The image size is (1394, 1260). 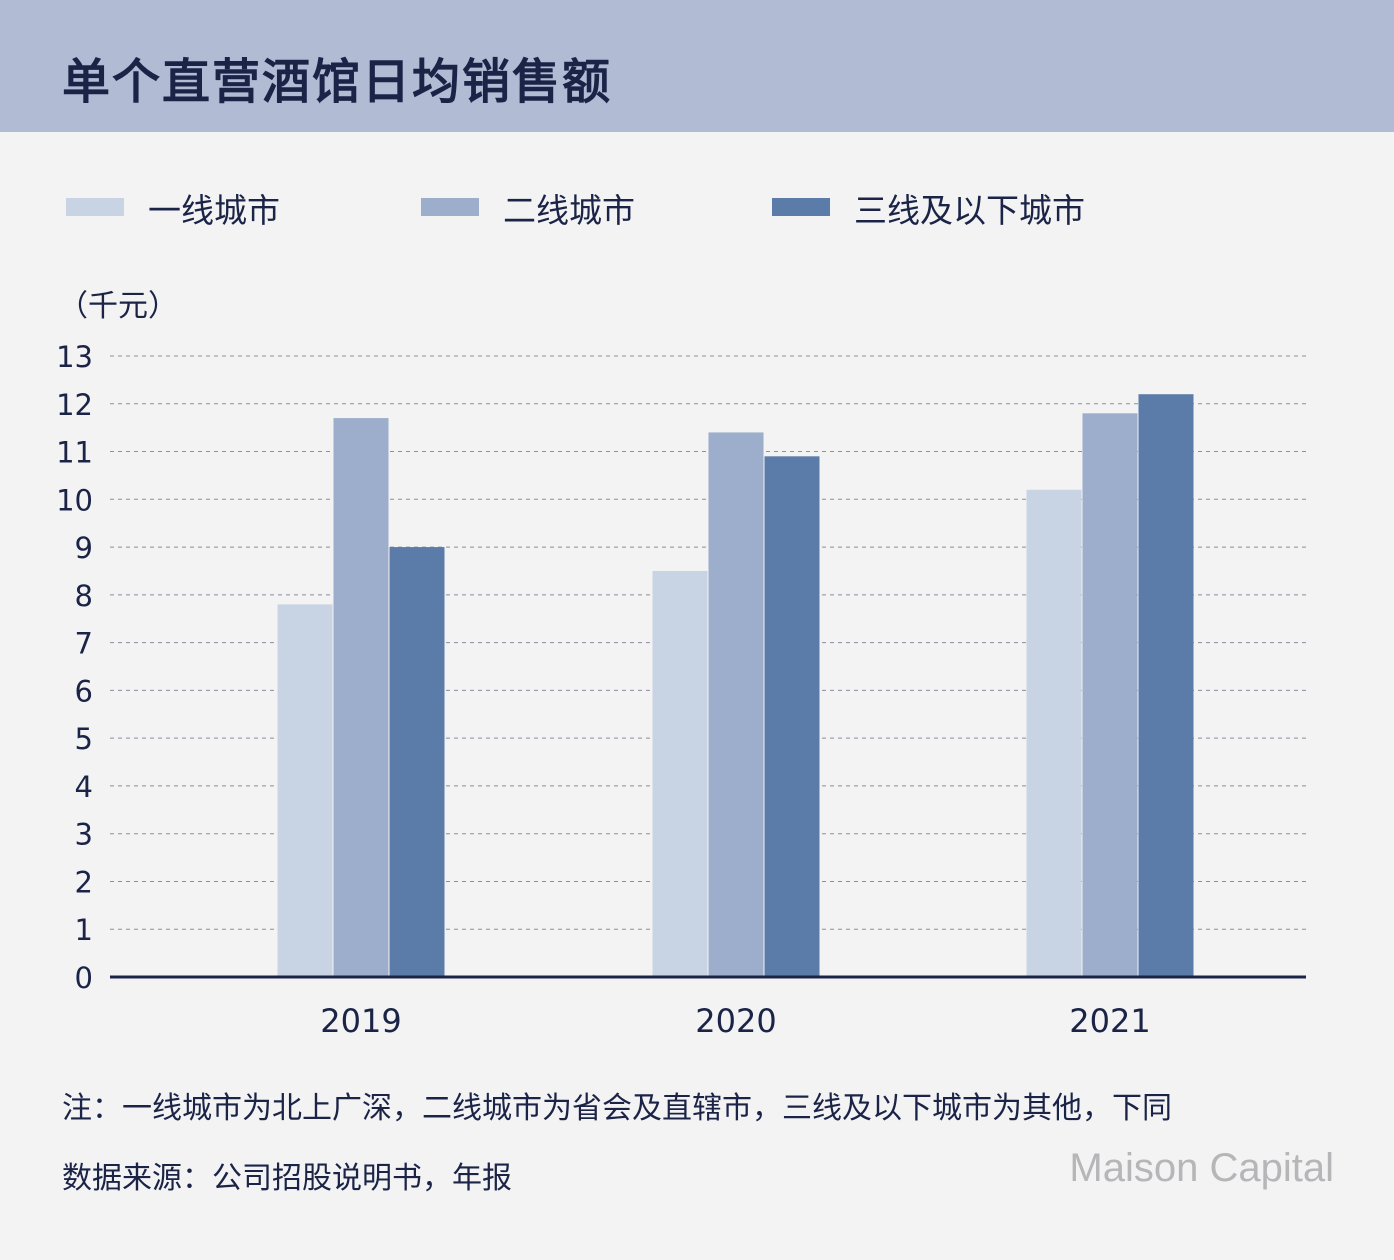 What do you see at coordinates (1109, 1021) in the screenshot?
I see `x-tick-label: 2021` at bounding box center [1109, 1021].